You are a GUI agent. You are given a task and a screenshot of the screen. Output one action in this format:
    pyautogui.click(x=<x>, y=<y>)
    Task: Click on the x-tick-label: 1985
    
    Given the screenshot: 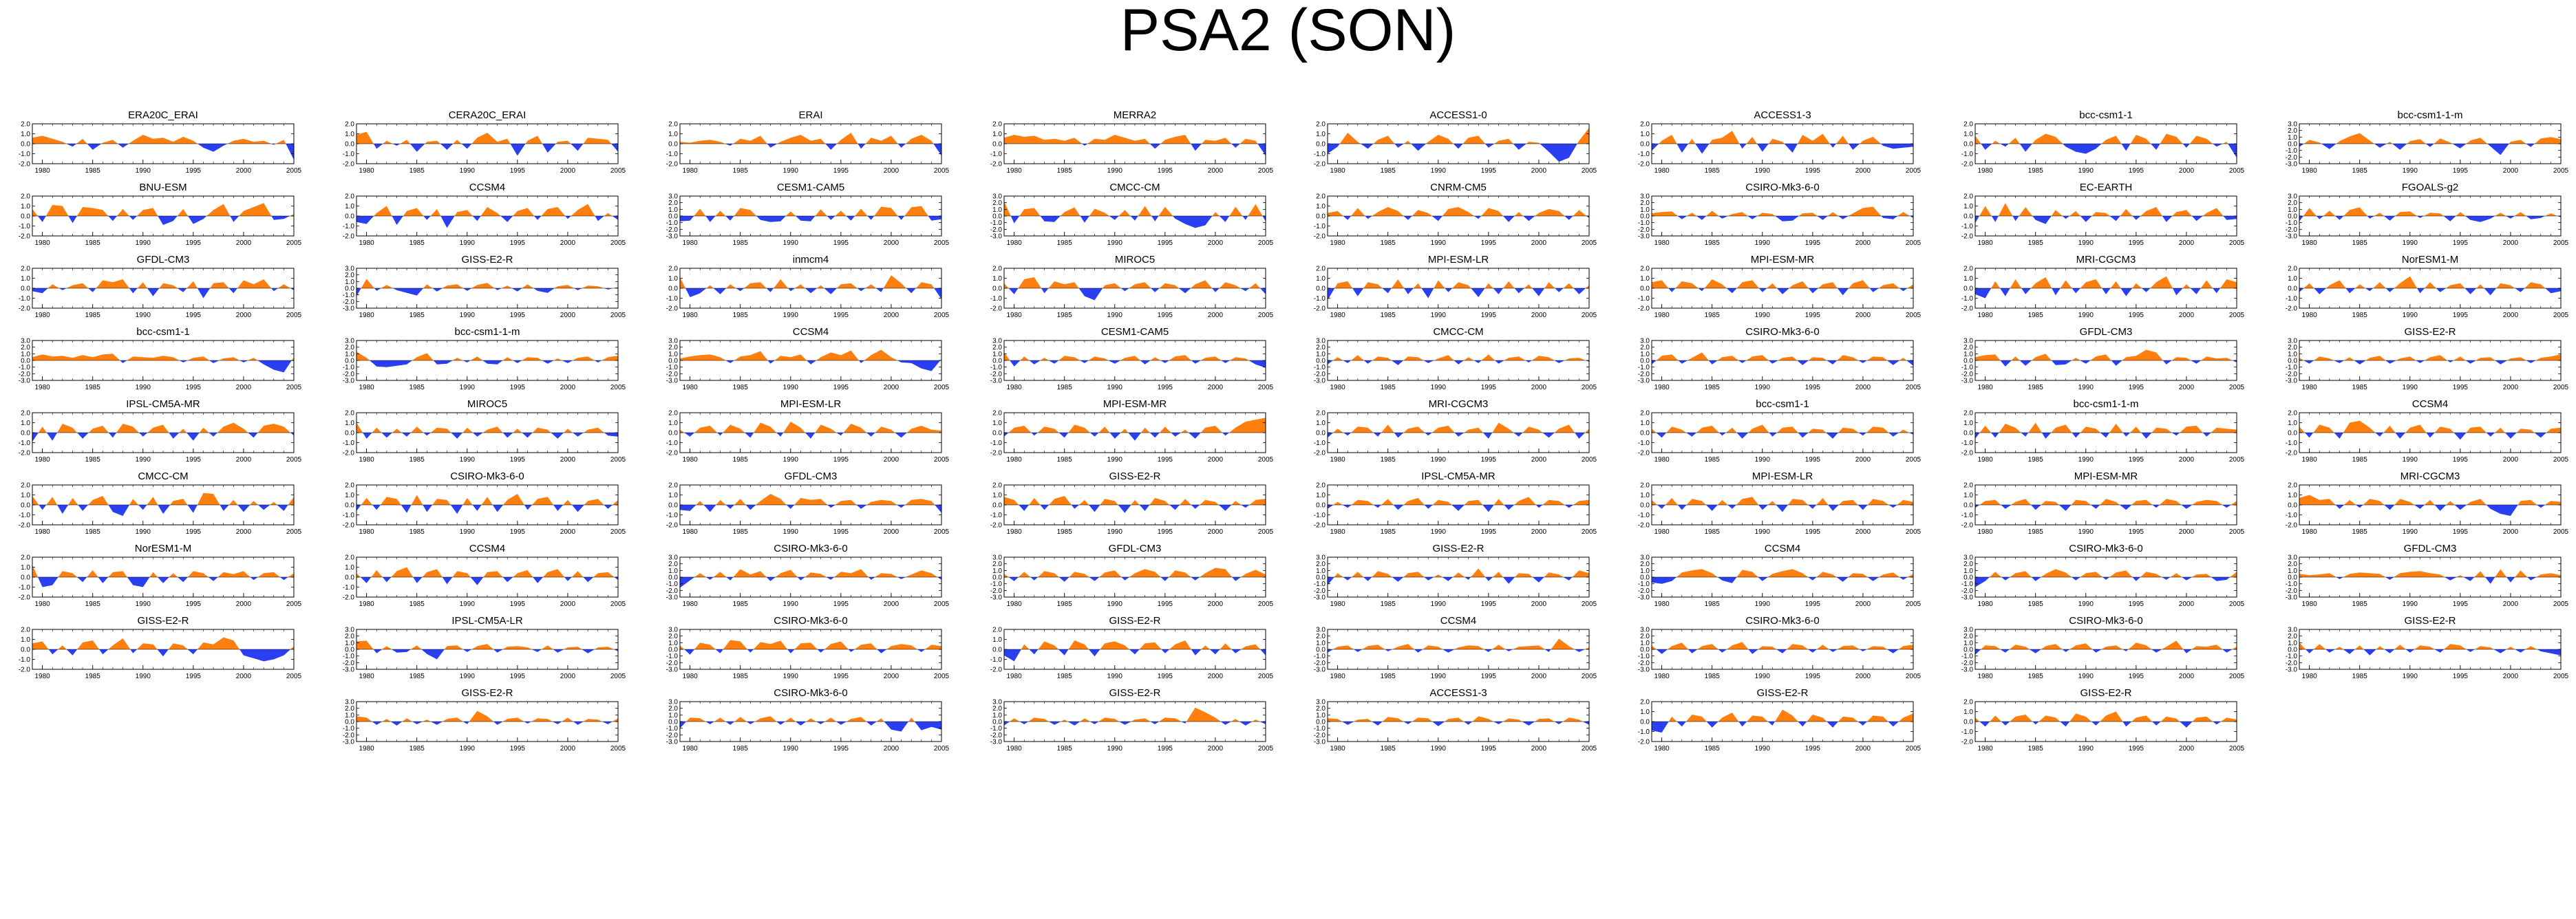 What is the action you would take?
    pyautogui.click(x=2036, y=532)
    